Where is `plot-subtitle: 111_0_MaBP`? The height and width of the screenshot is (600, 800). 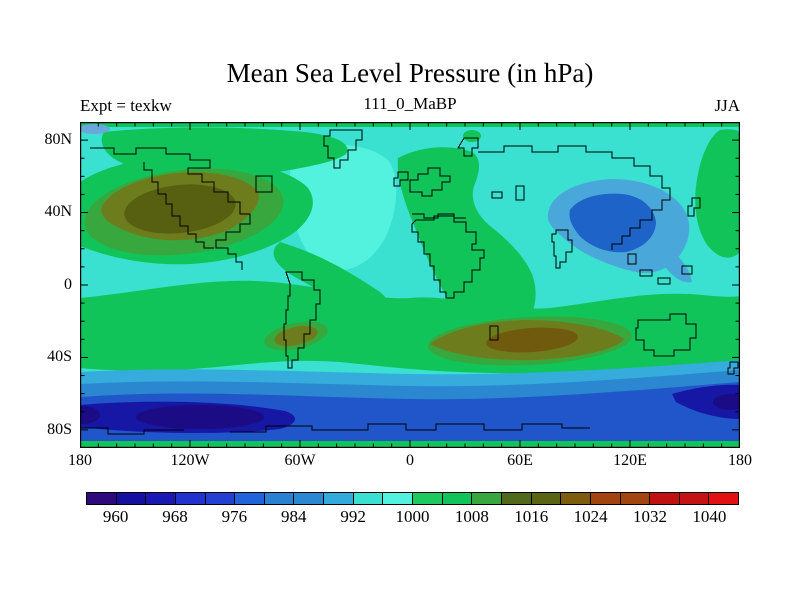 plot-subtitle: 111_0_MaBP is located at coordinates (410, 103).